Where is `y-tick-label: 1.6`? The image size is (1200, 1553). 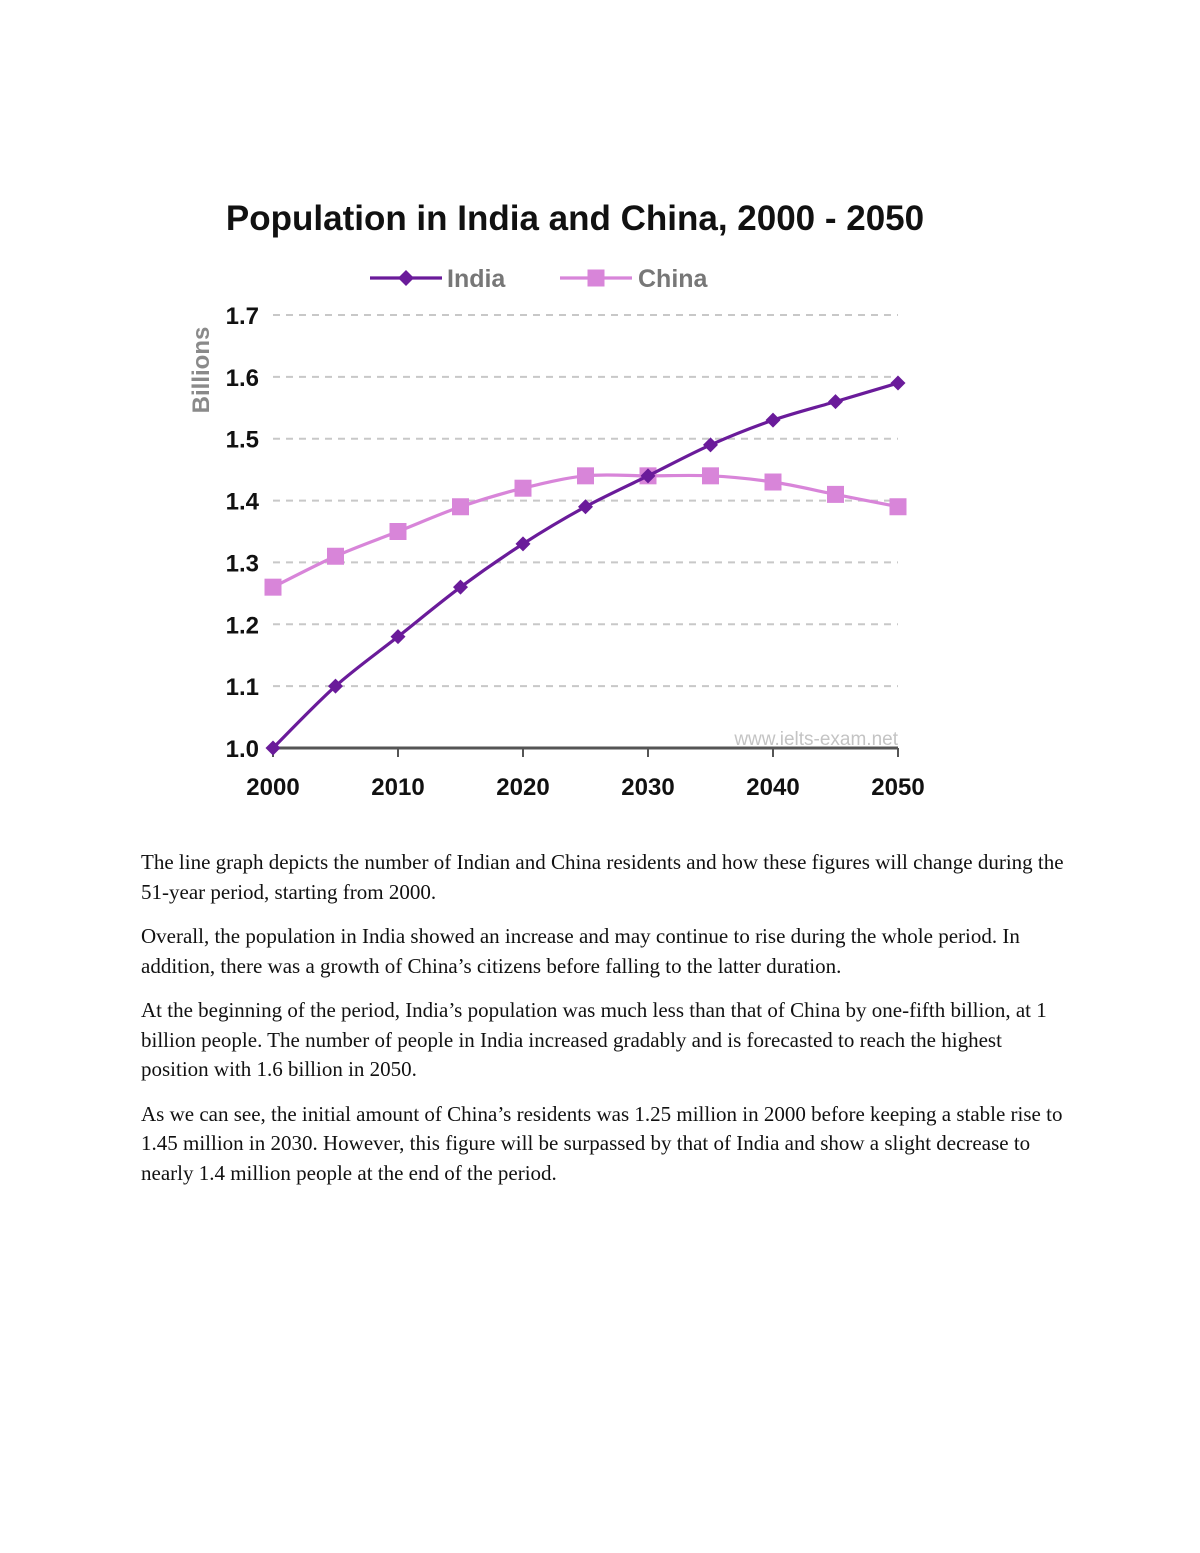
y-tick-label: 1.6 is located at coordinates (242, 378).